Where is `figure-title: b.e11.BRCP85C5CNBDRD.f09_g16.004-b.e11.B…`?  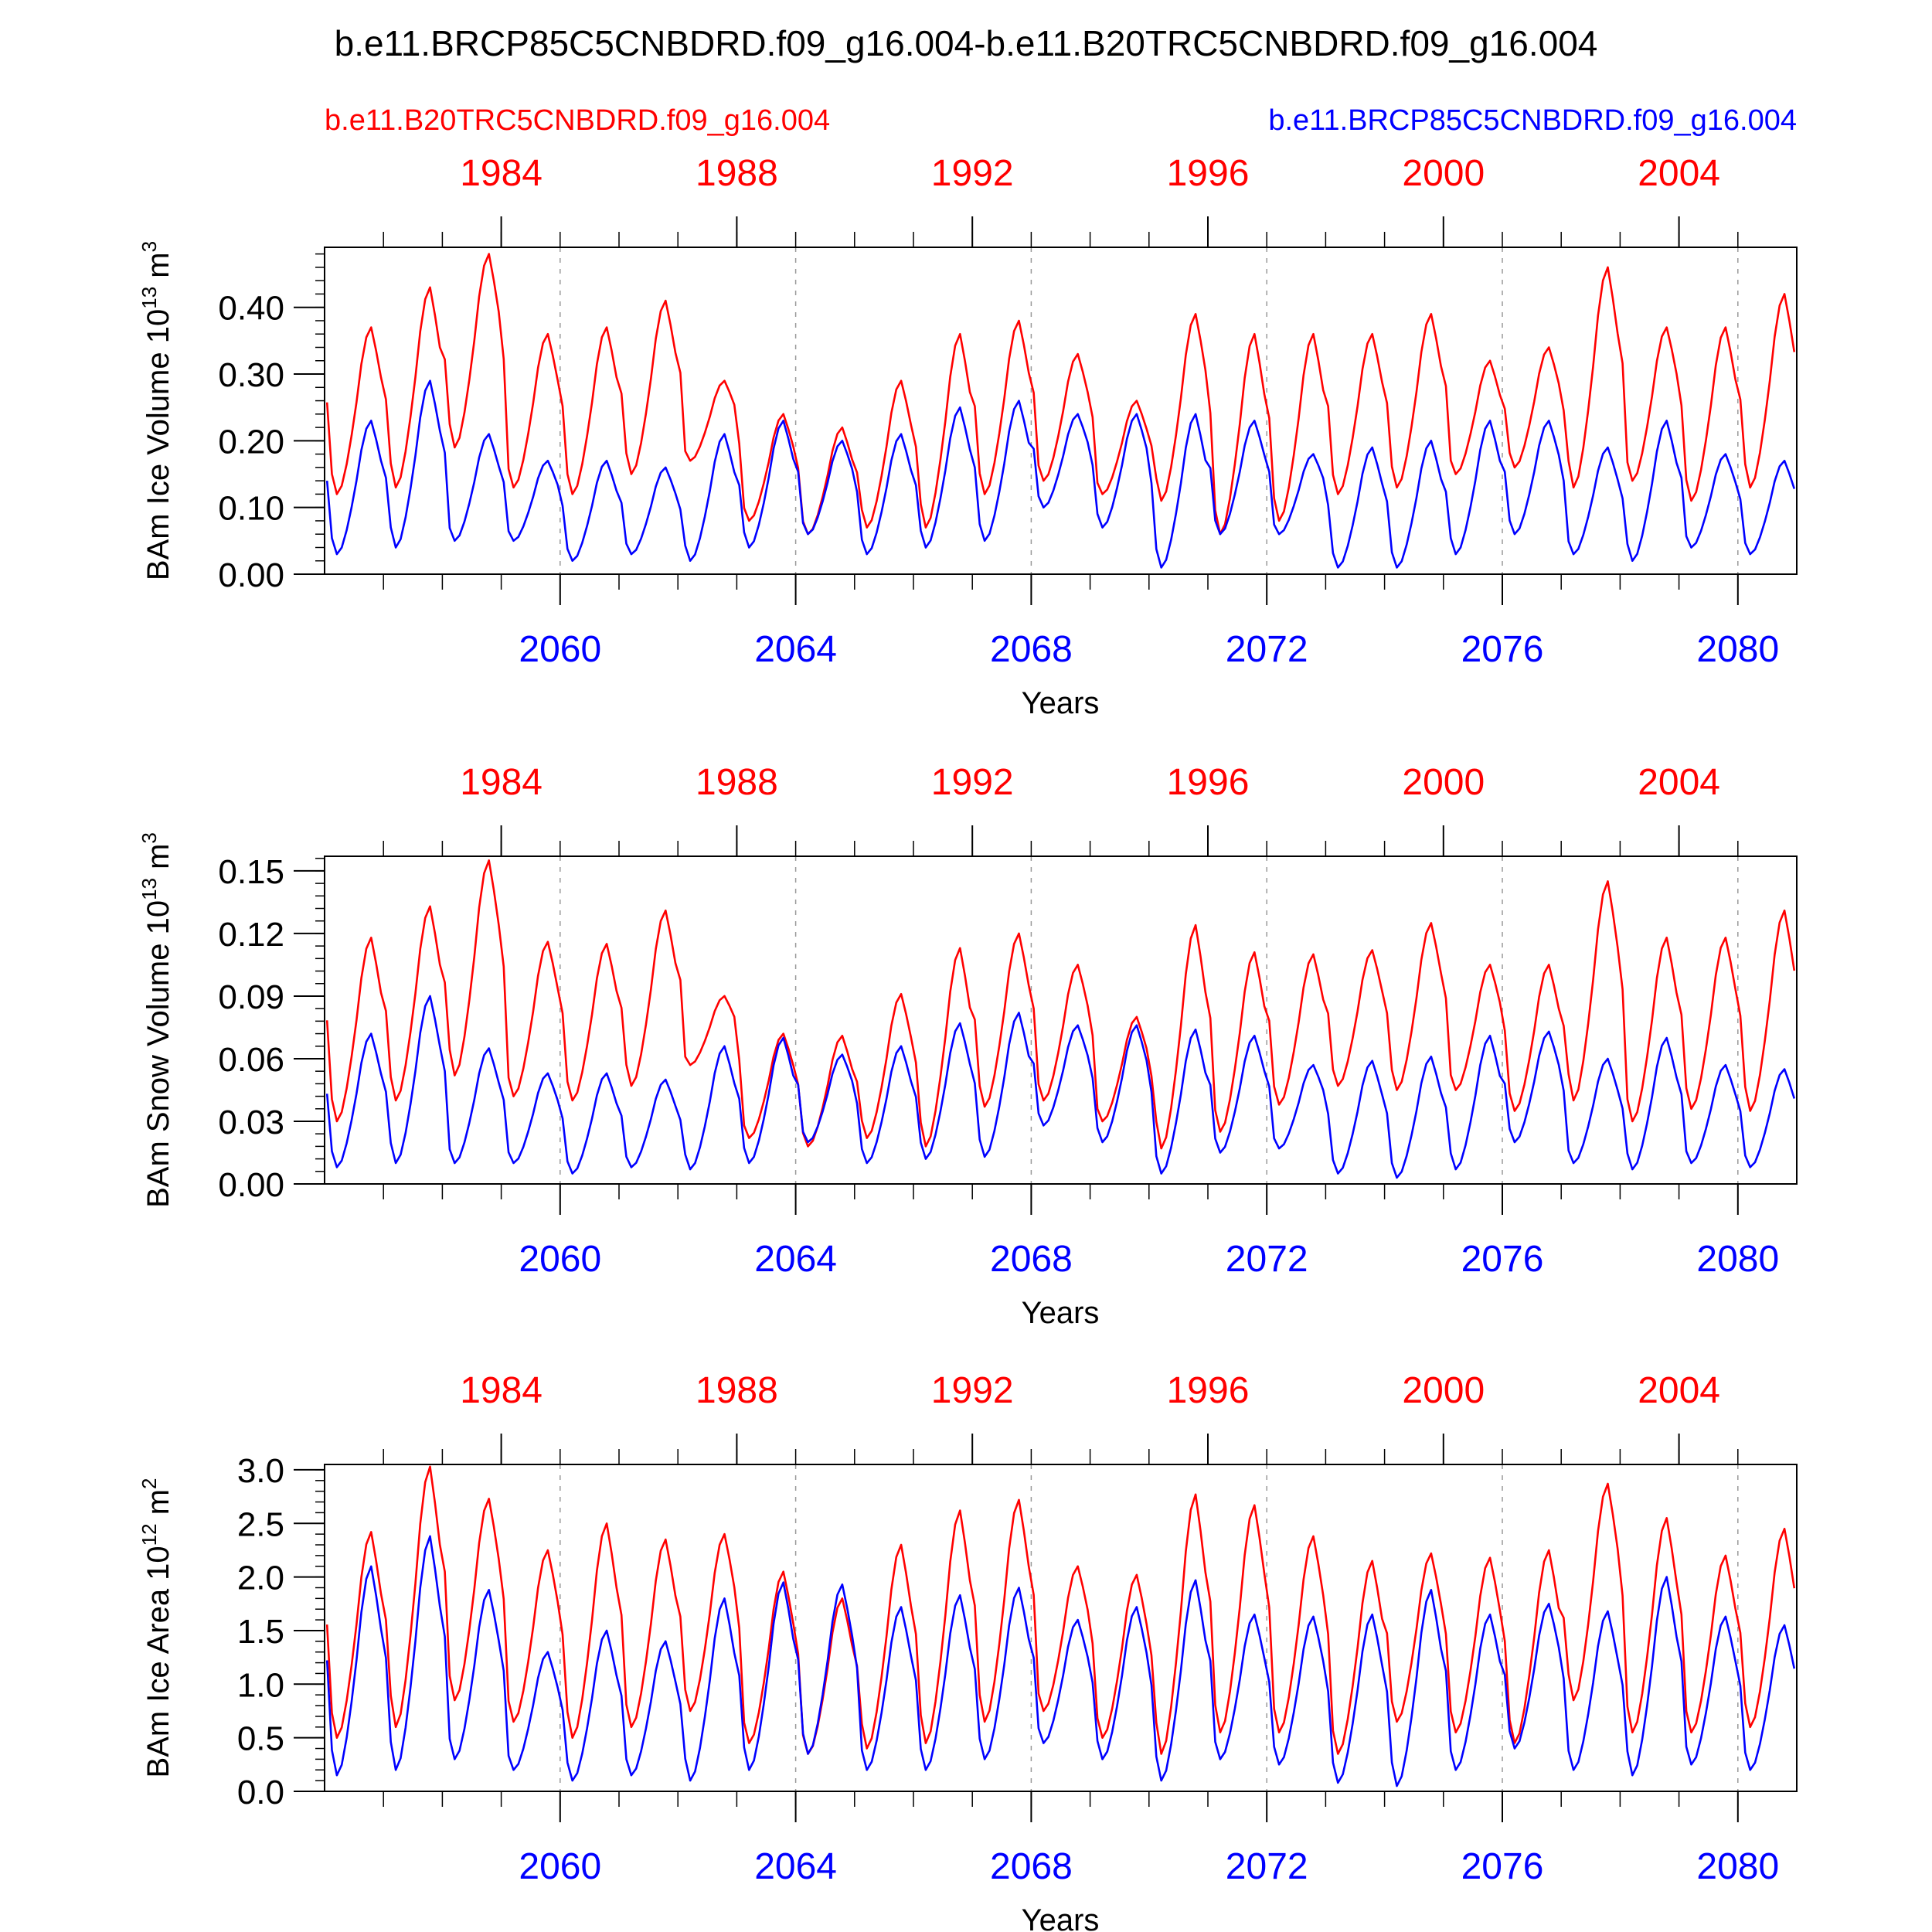 figure-title: b.e11.BRCP85C5CNBDRD.f09_g16.004-b.e11.B… is located at coordinates (967, 43).